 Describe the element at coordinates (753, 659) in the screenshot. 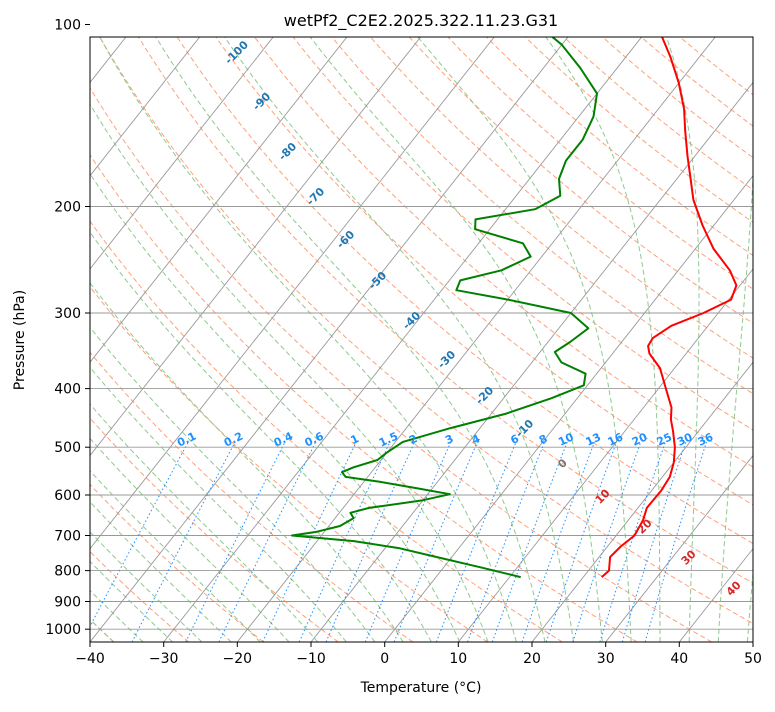

I see `x-tick-label: 50` at that location.